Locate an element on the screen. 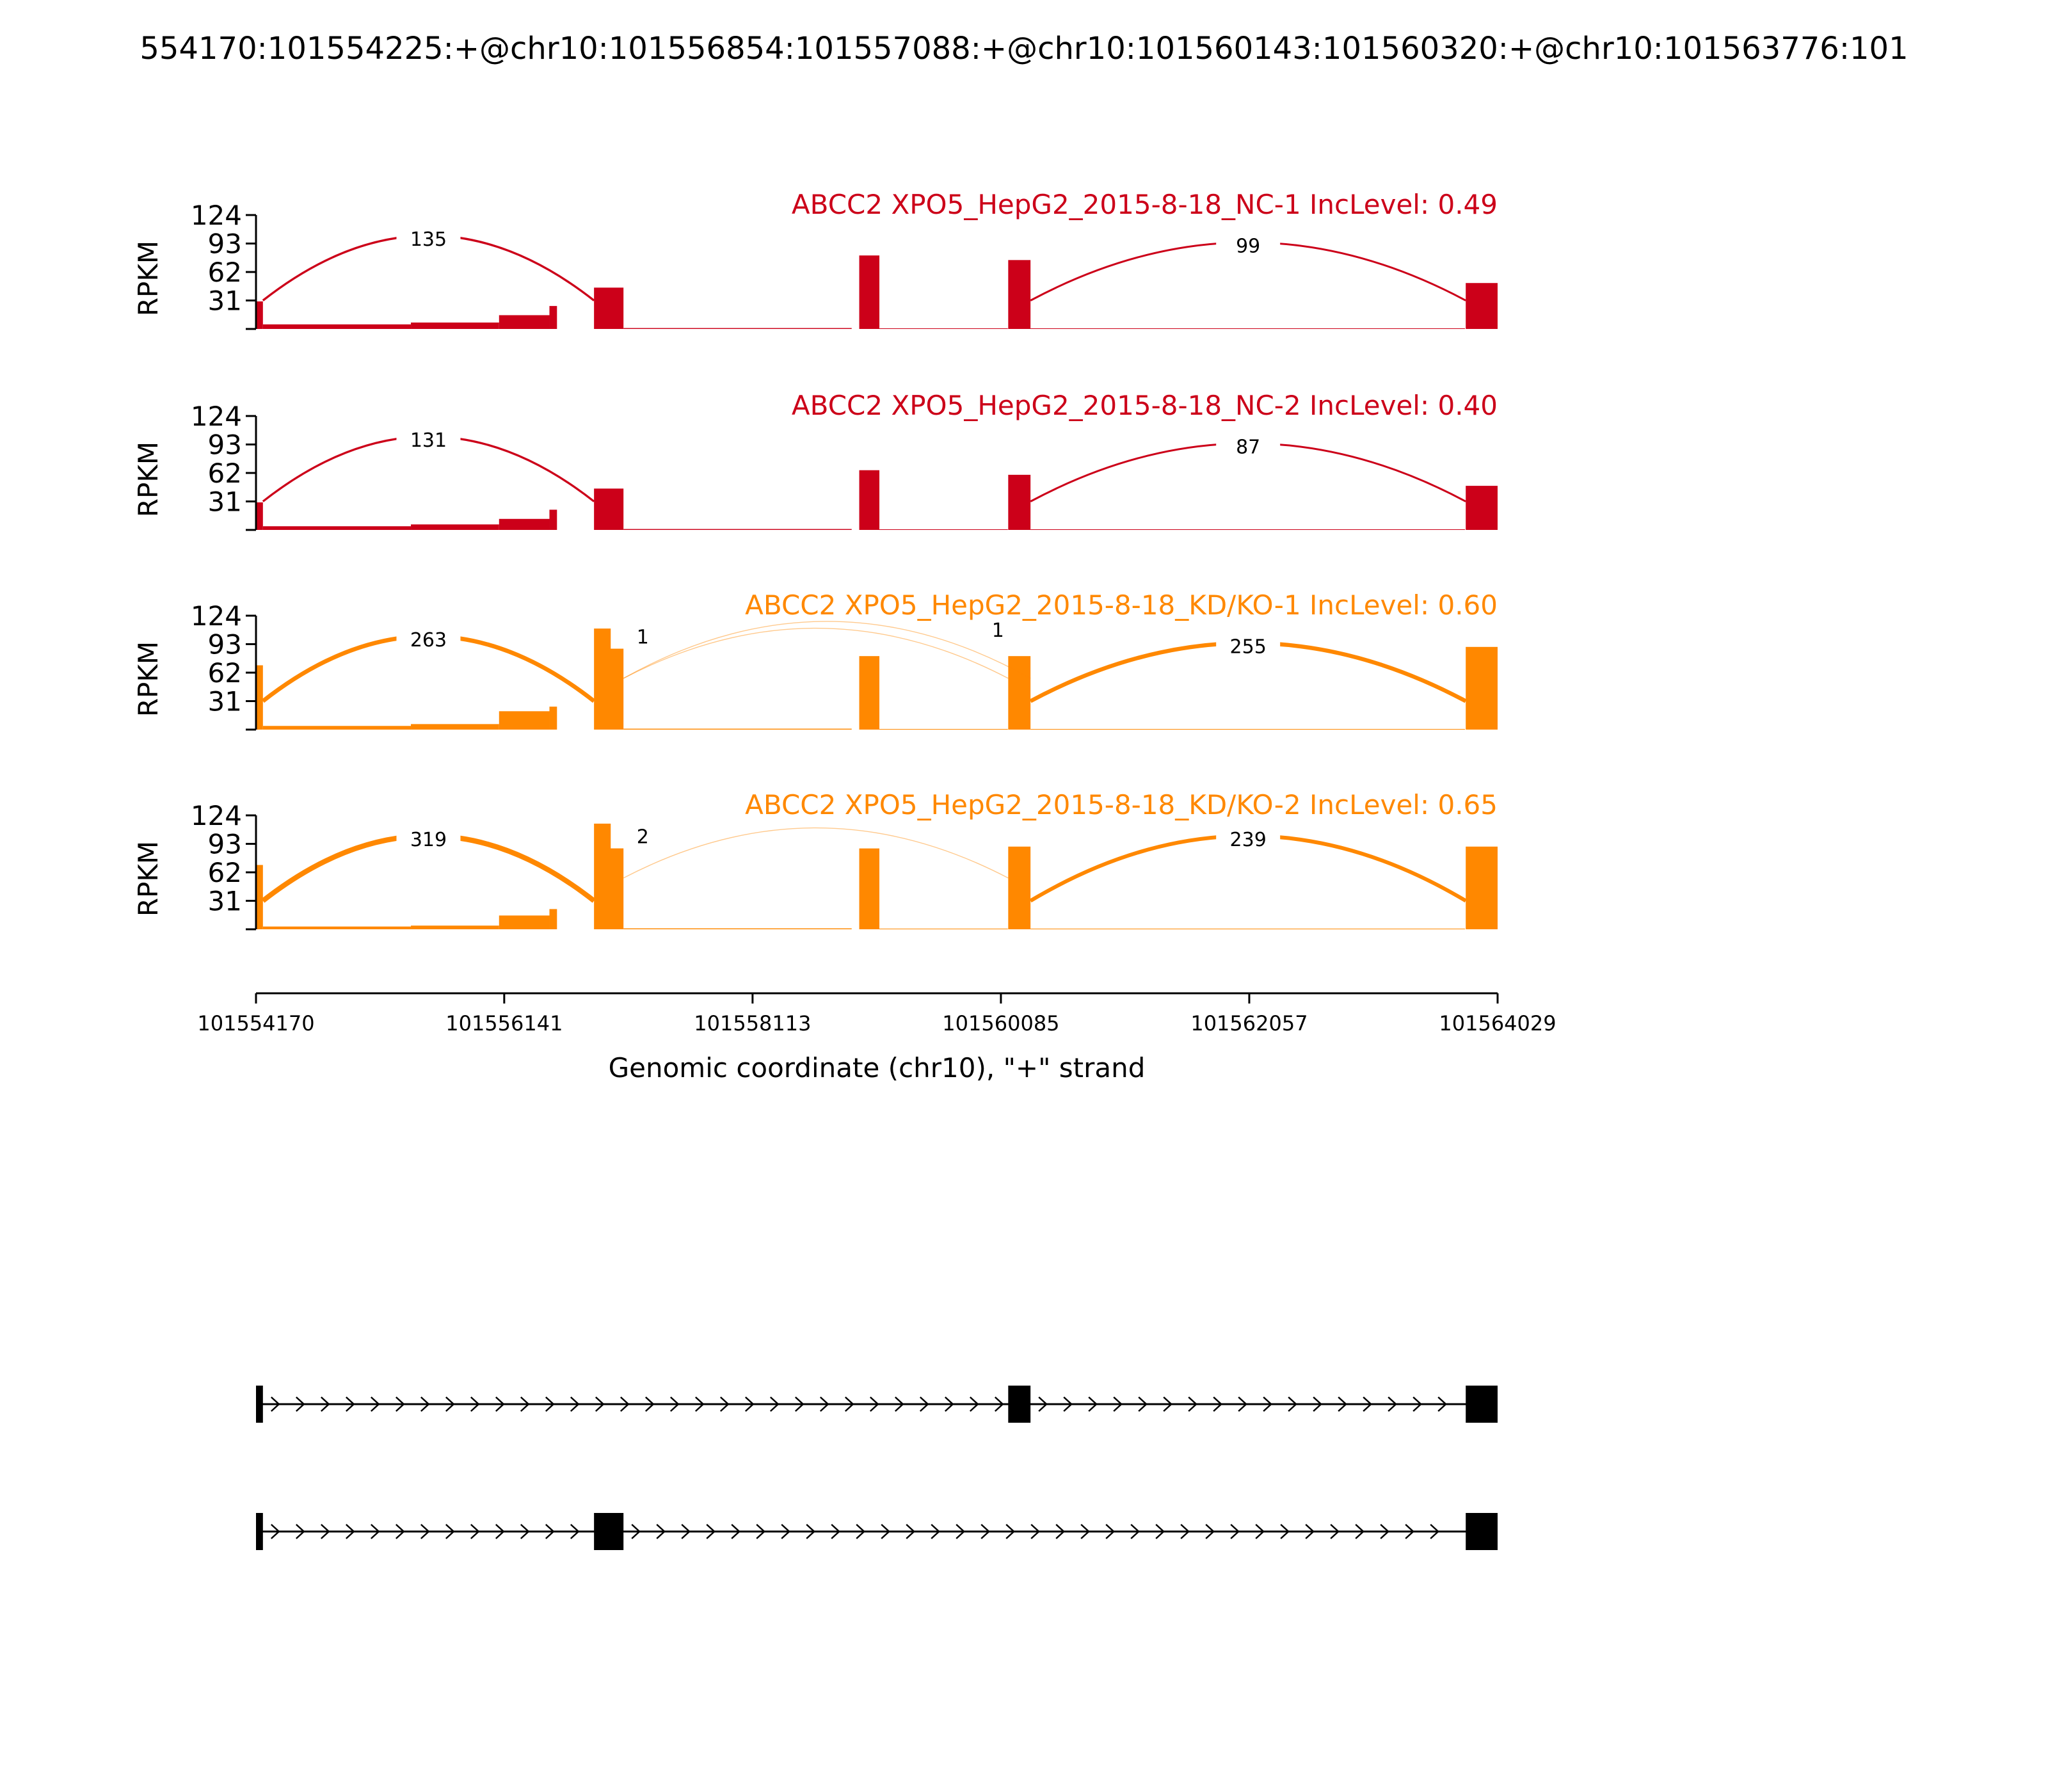 The image size is (2048, 1792). junction-count: 99 is located at coordinates (1248, 247).